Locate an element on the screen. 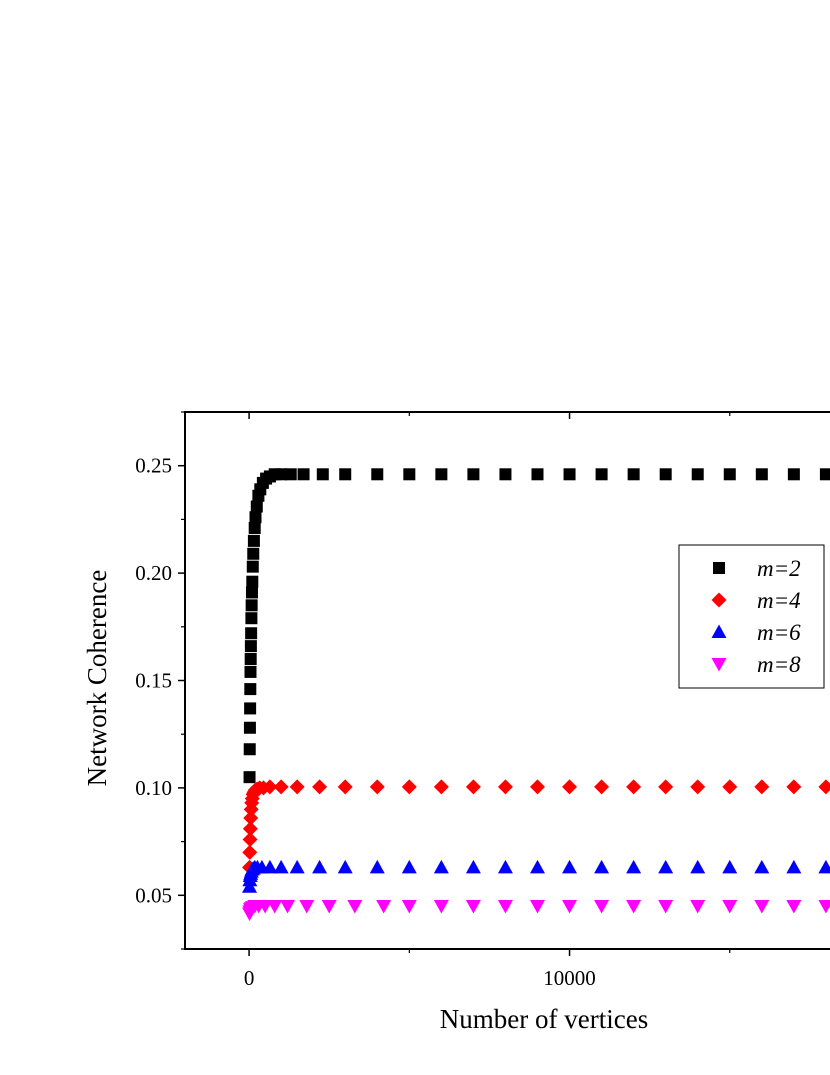  y-tick-label: 0.05 is located at coordinates (153, 895).